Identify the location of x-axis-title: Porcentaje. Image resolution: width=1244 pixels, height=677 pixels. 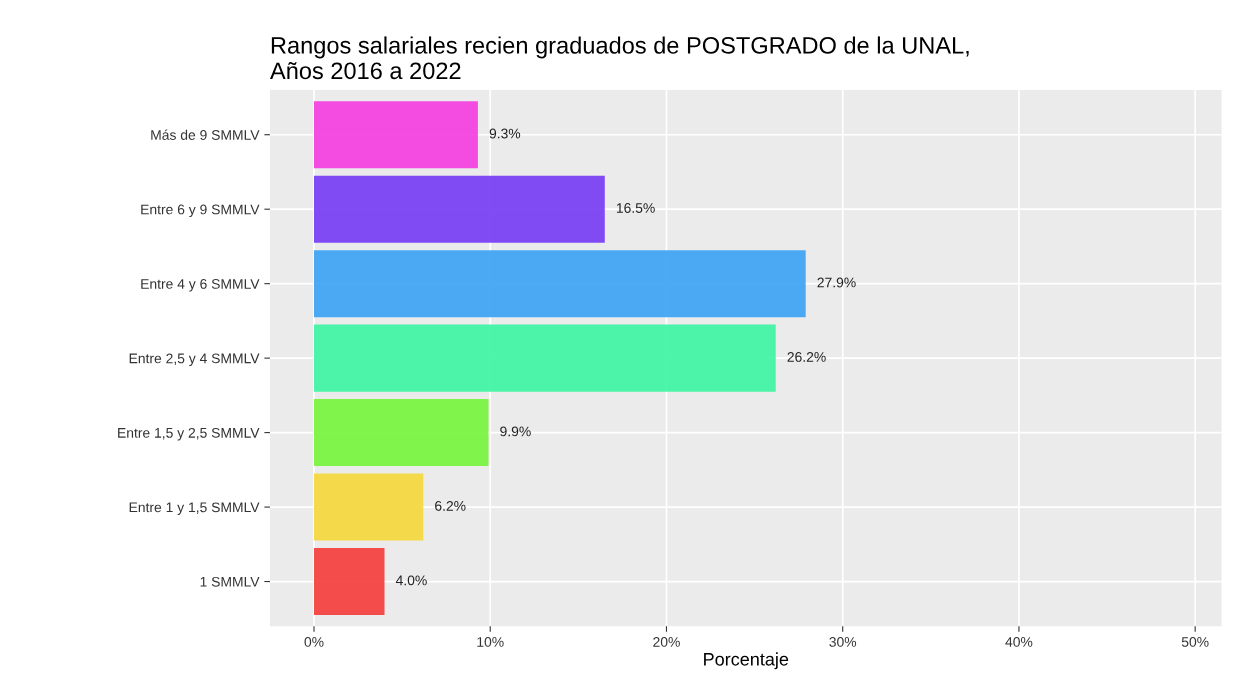
(746, 661).